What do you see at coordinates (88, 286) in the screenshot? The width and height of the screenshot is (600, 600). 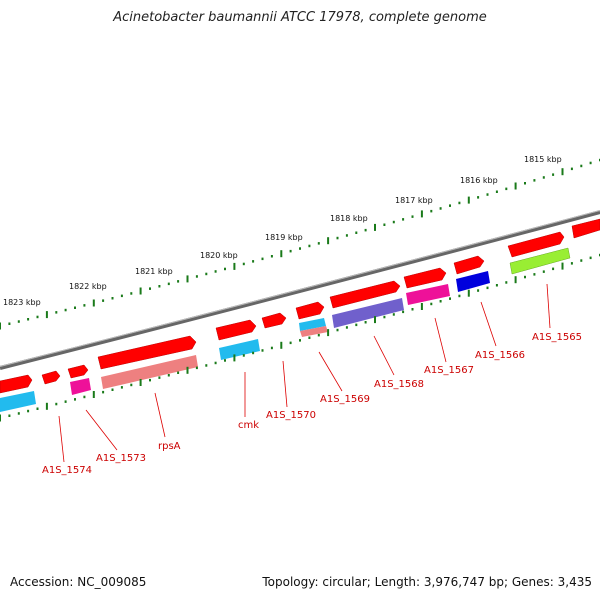 I see `kbp-label-1822: 1822 kbp` at bounding box center [88, 286].